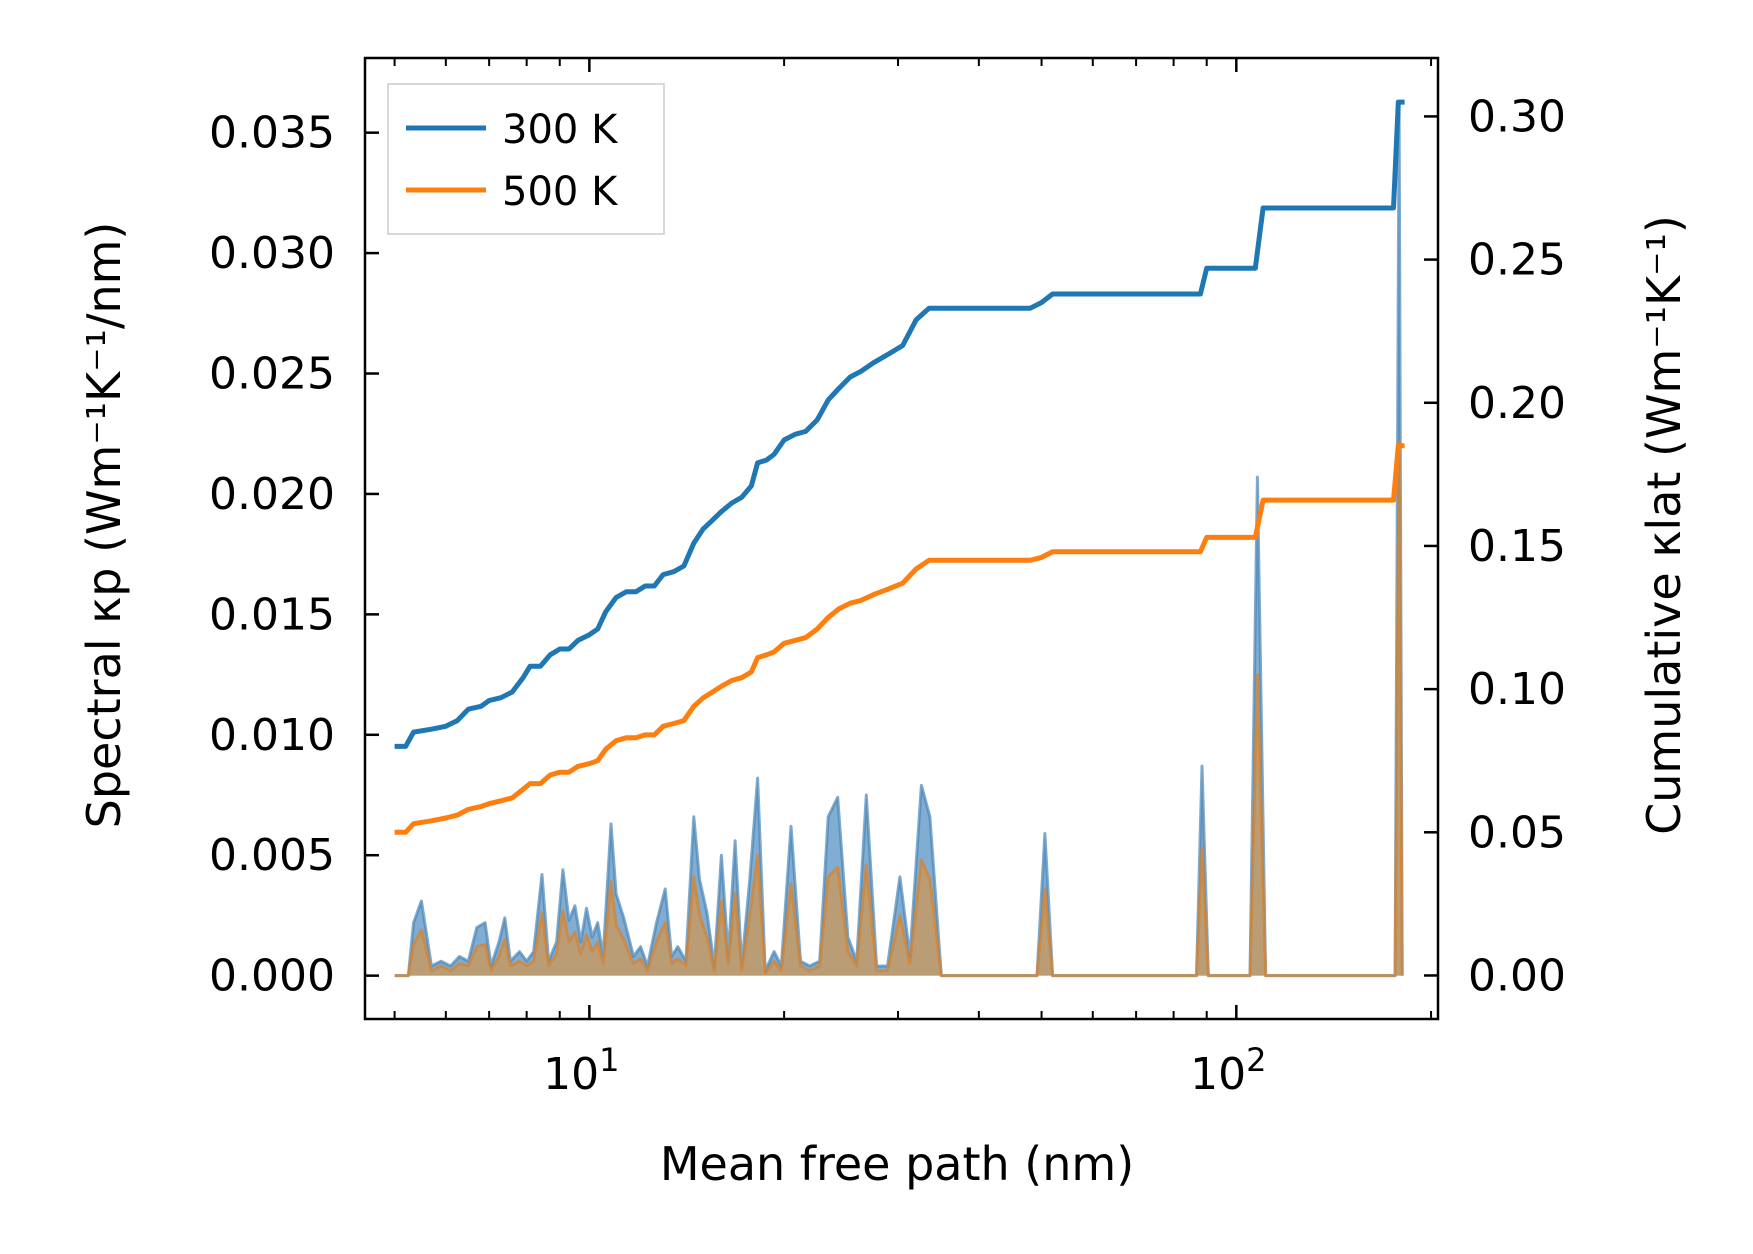 The height and width of the screenshot is (1254, 1753). I want to click on legend-frame, so click(526, 159).